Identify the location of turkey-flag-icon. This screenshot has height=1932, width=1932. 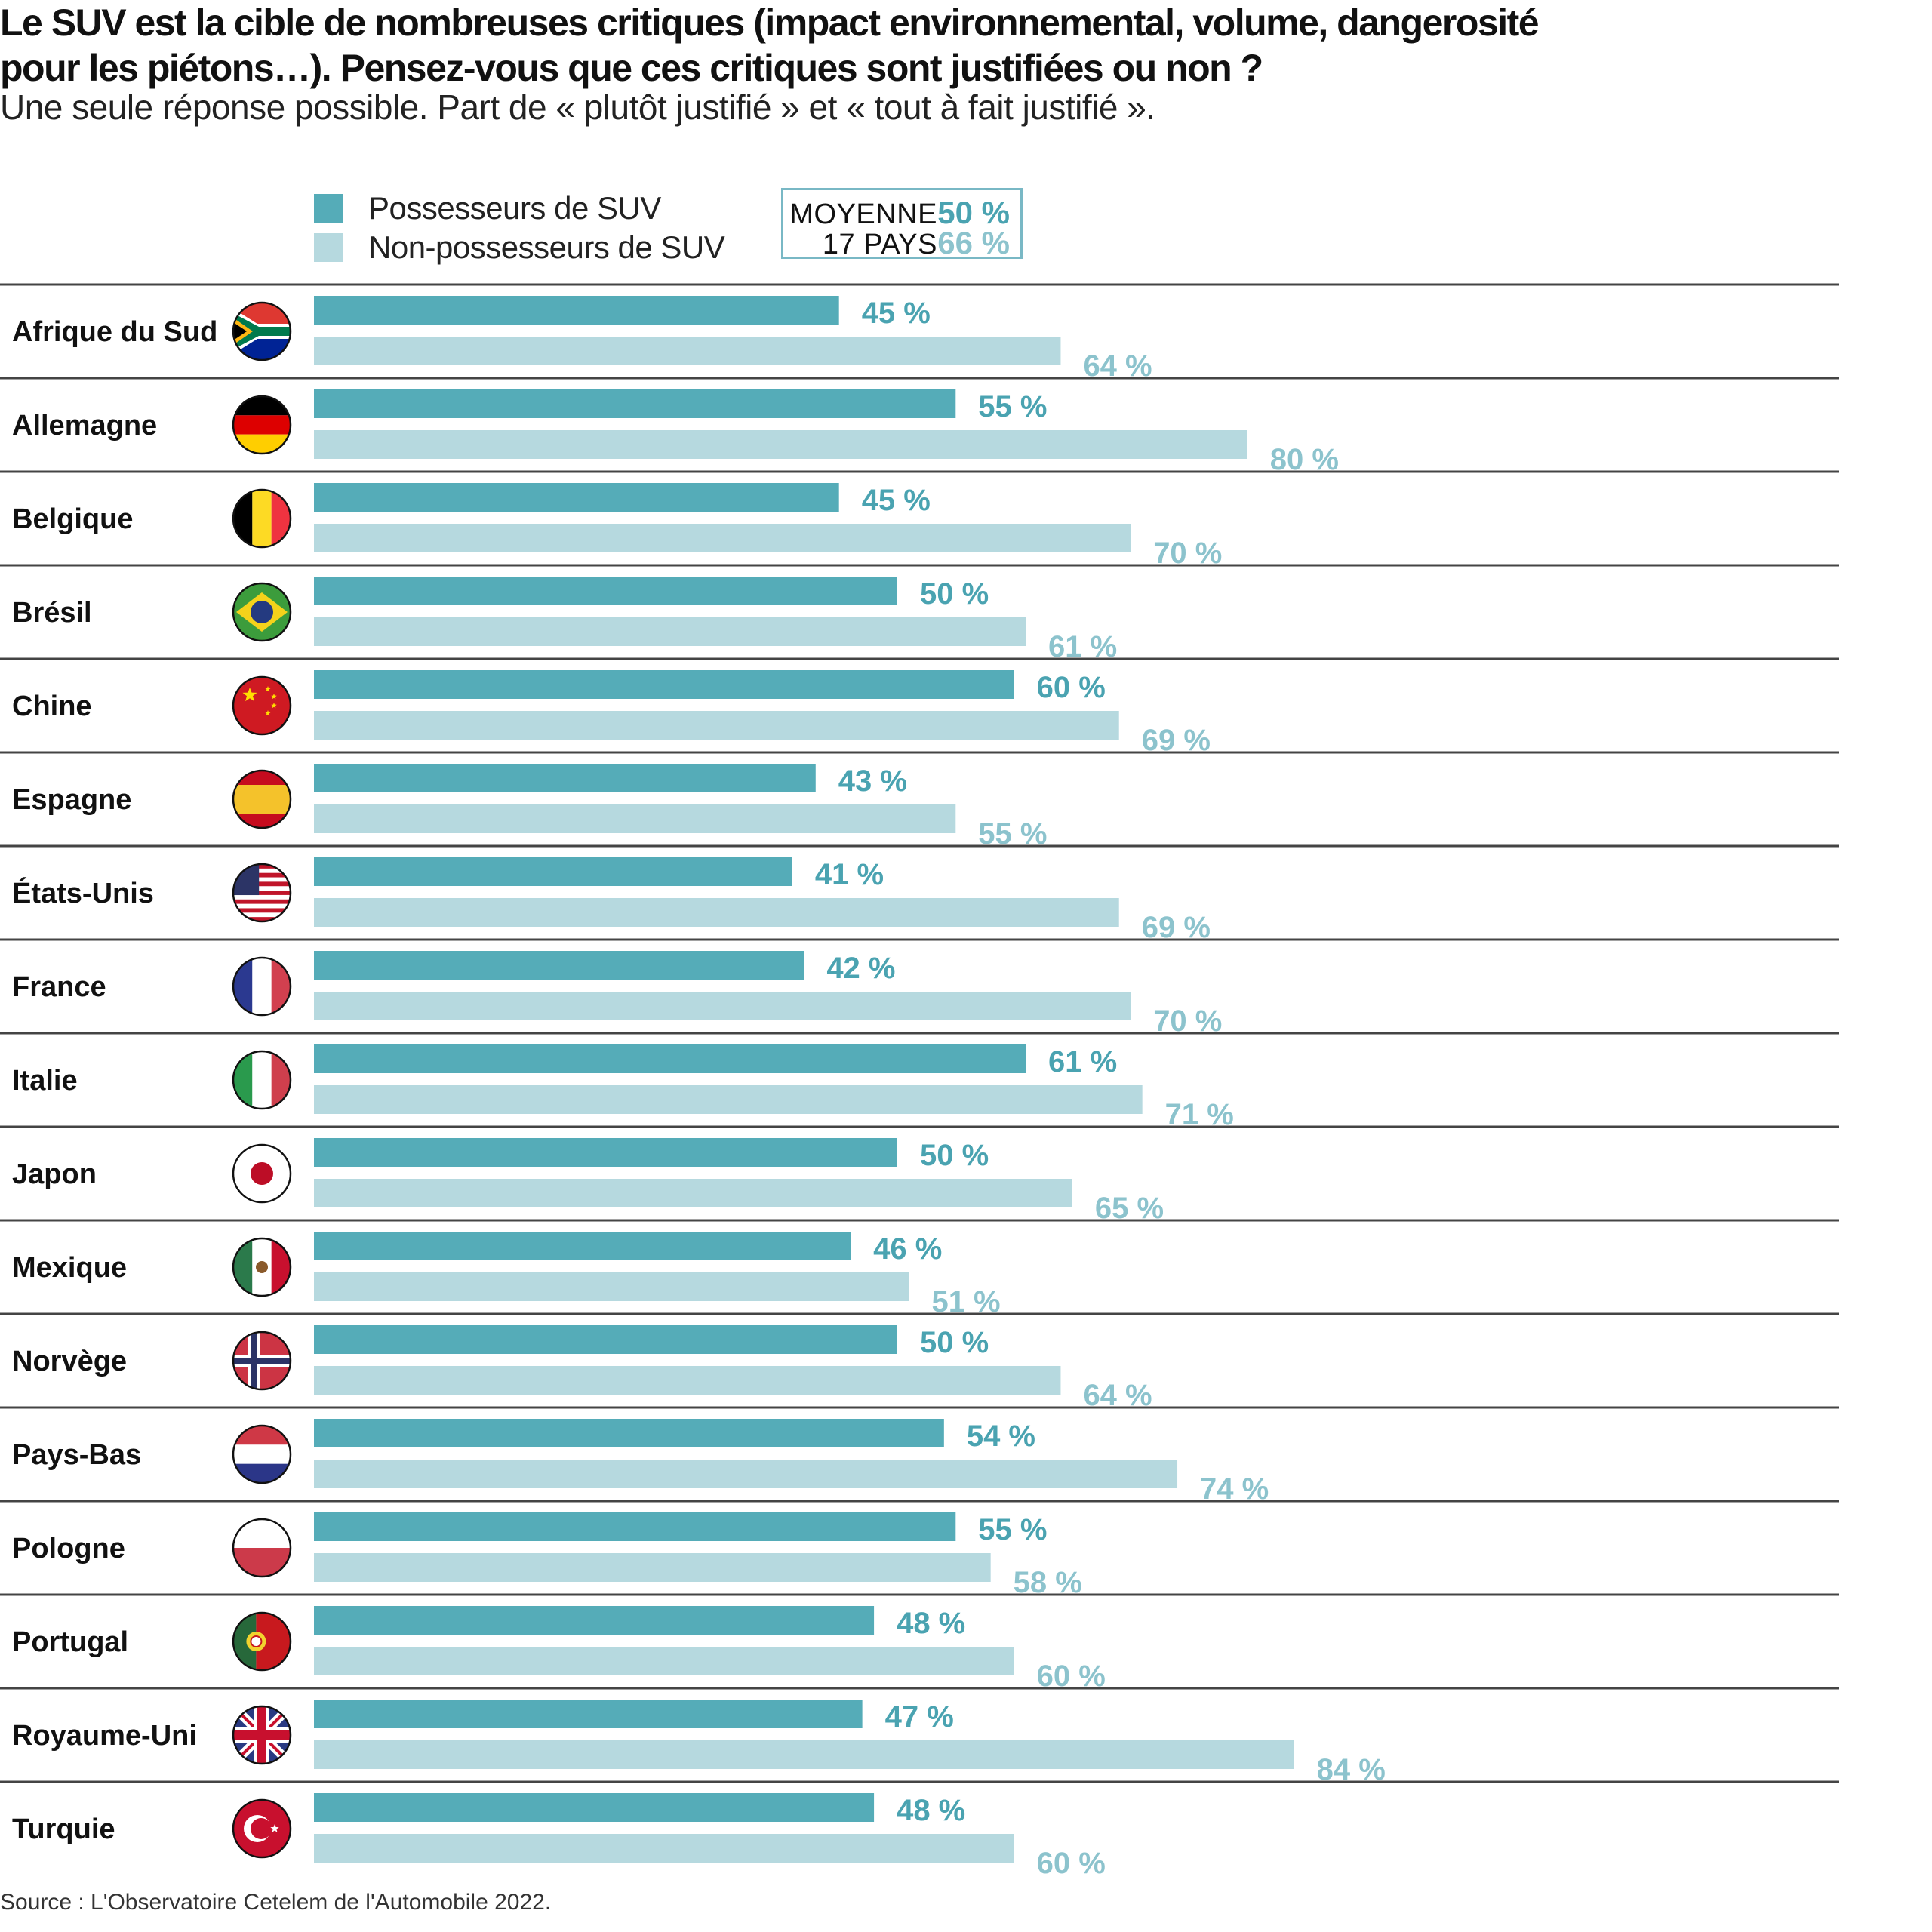
(262, 1828).